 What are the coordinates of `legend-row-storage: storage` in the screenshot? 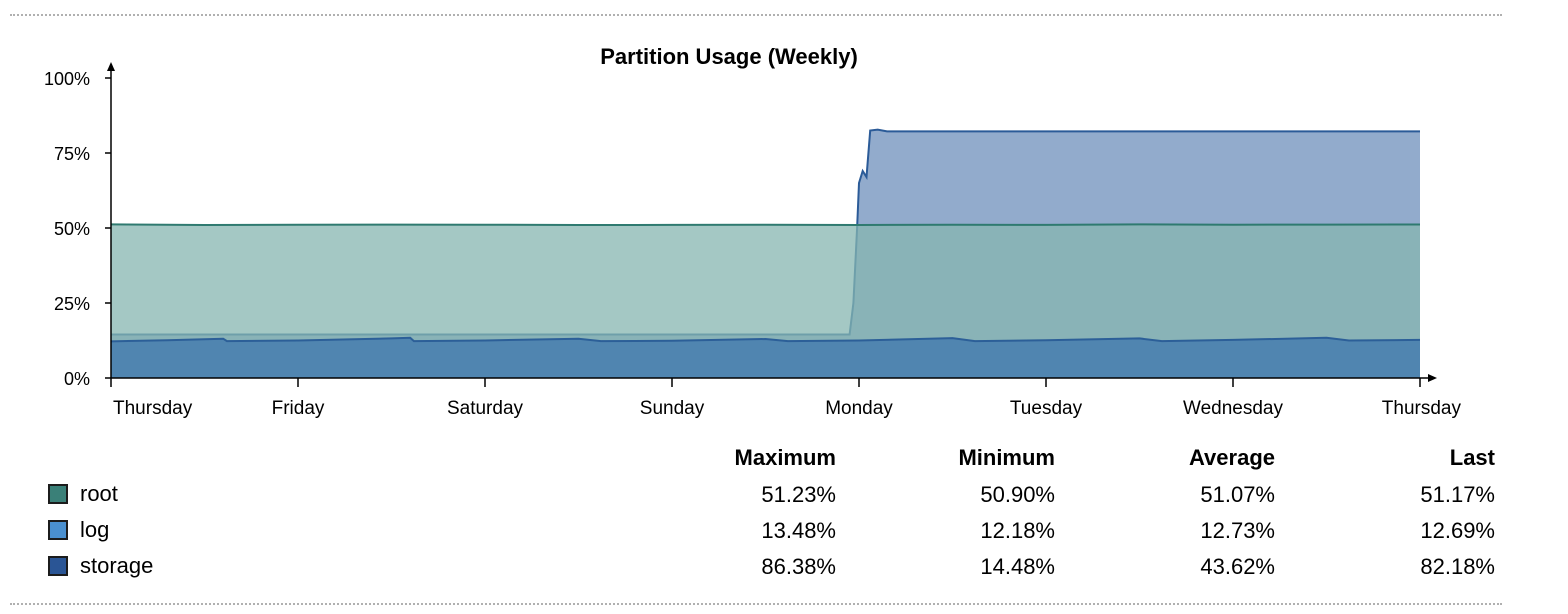 It's located at (100, 566).